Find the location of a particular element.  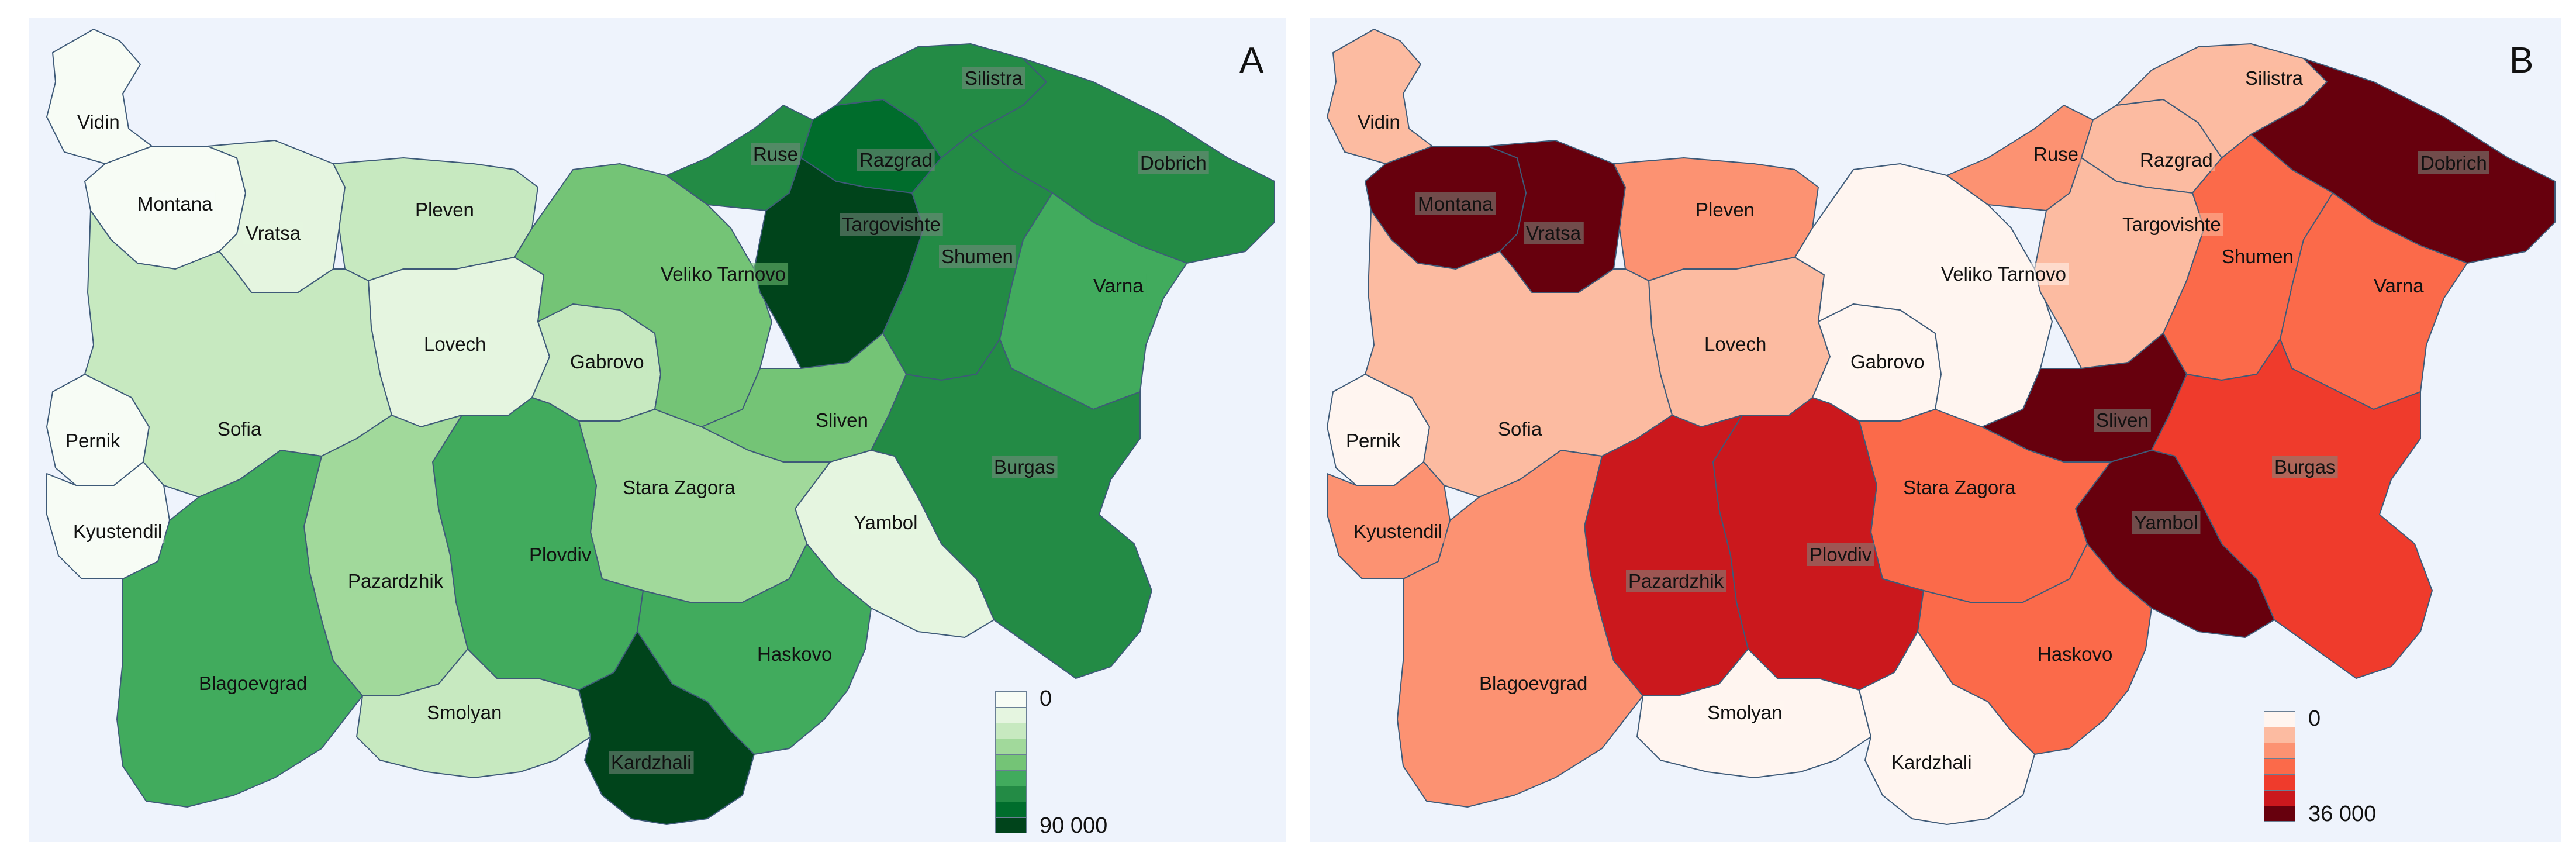

region-label-bg-varna-a is located at coordinates (1119, 285).